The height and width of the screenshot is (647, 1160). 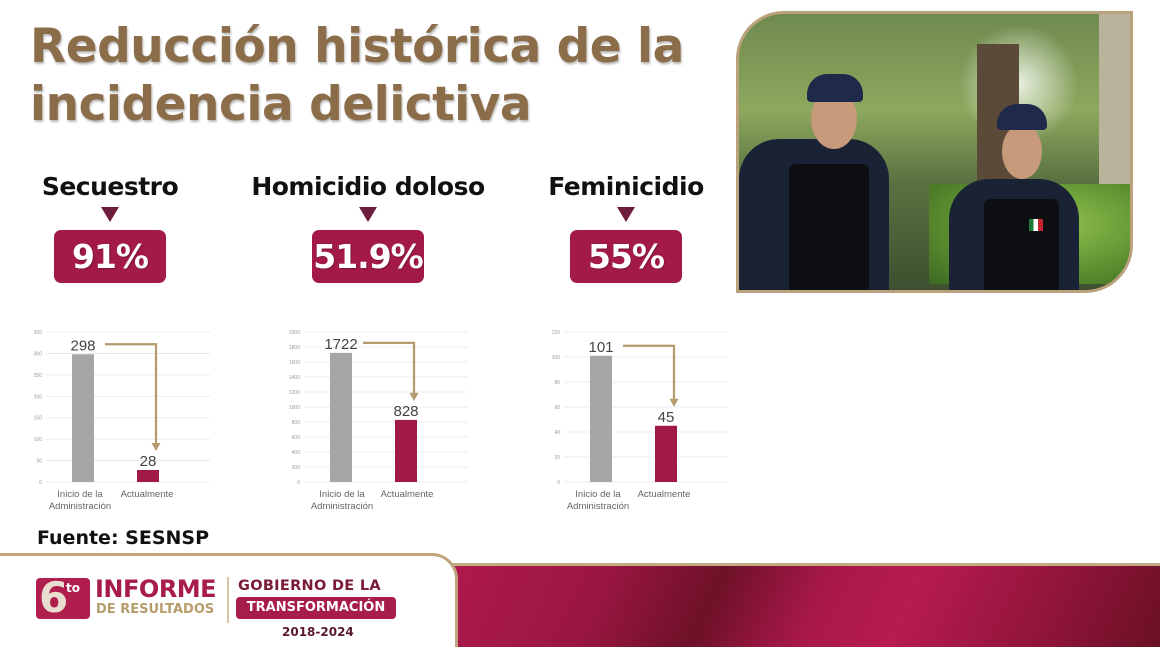 I want to click on logo-six: 6, so click(x=54, y=597).